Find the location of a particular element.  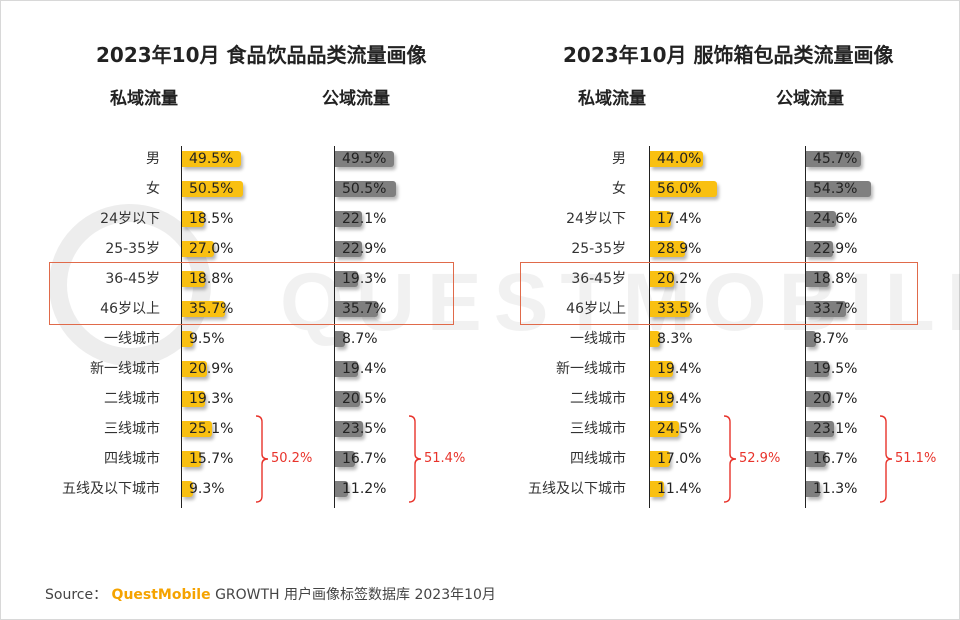

public-value-label: 49.5% is located at coordinates (364, 159).